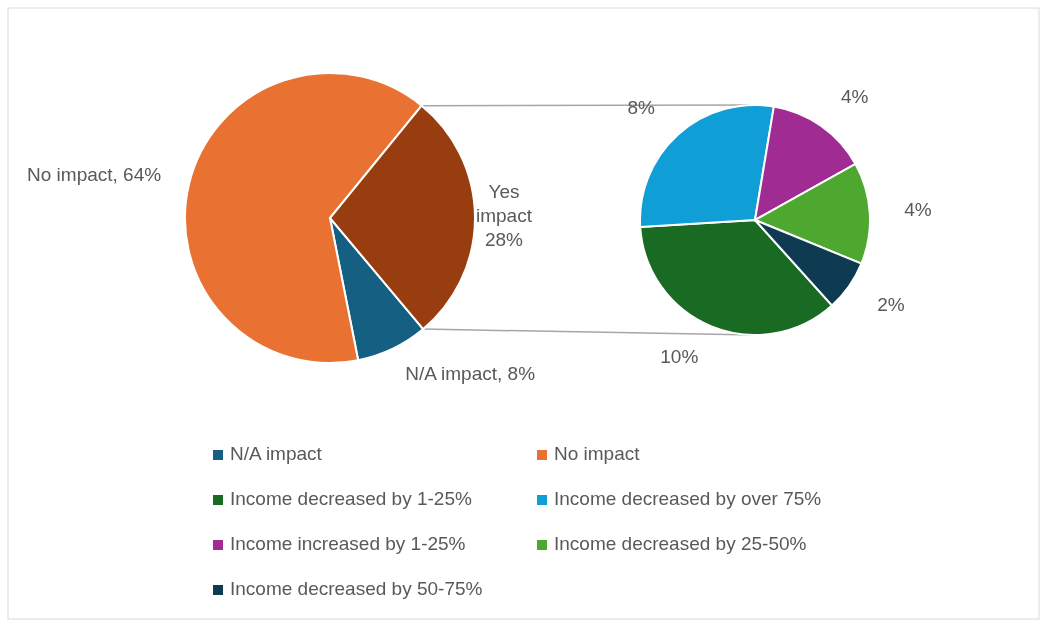  I want to click on data-label: Yes impact 28%, so click(504, 215).